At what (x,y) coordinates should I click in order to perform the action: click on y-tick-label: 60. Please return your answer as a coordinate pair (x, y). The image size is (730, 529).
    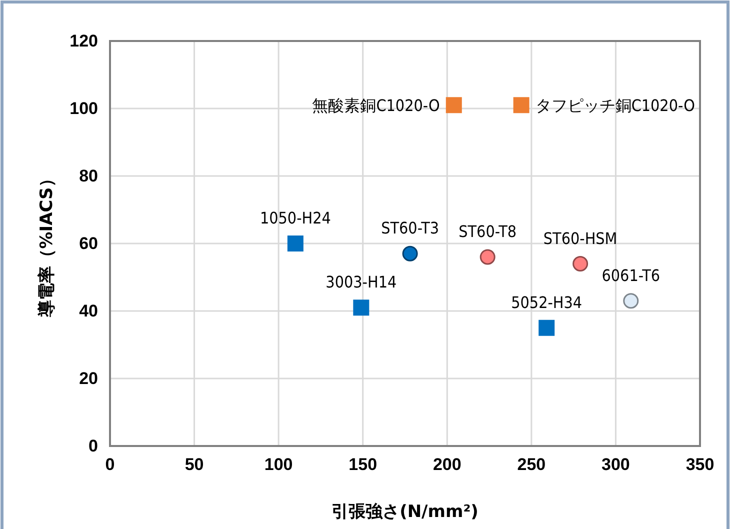
    Looking at the image, I should click on (88, 243).